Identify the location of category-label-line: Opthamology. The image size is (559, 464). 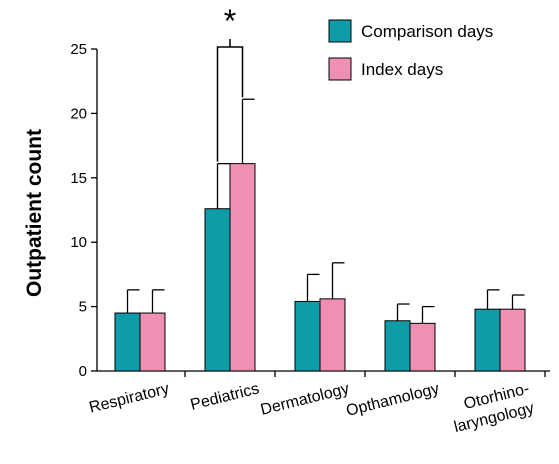
(393, 400).